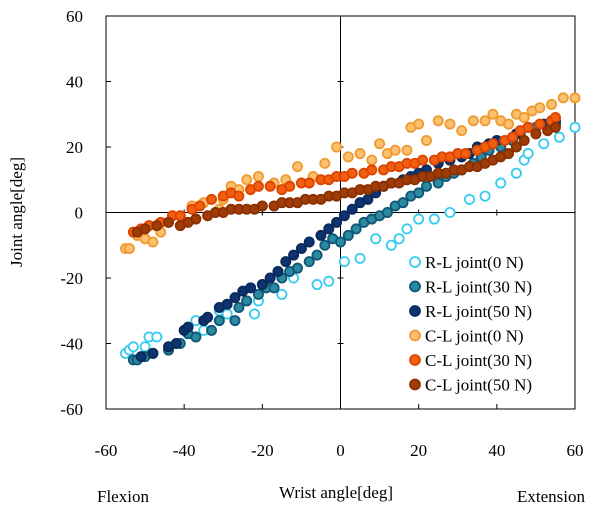 This screenshot has height=508, width=599. Describe the element at coordinates (474, 336) in the screenshot. I see `legend-label: C-L joint(0 N)` at that location.